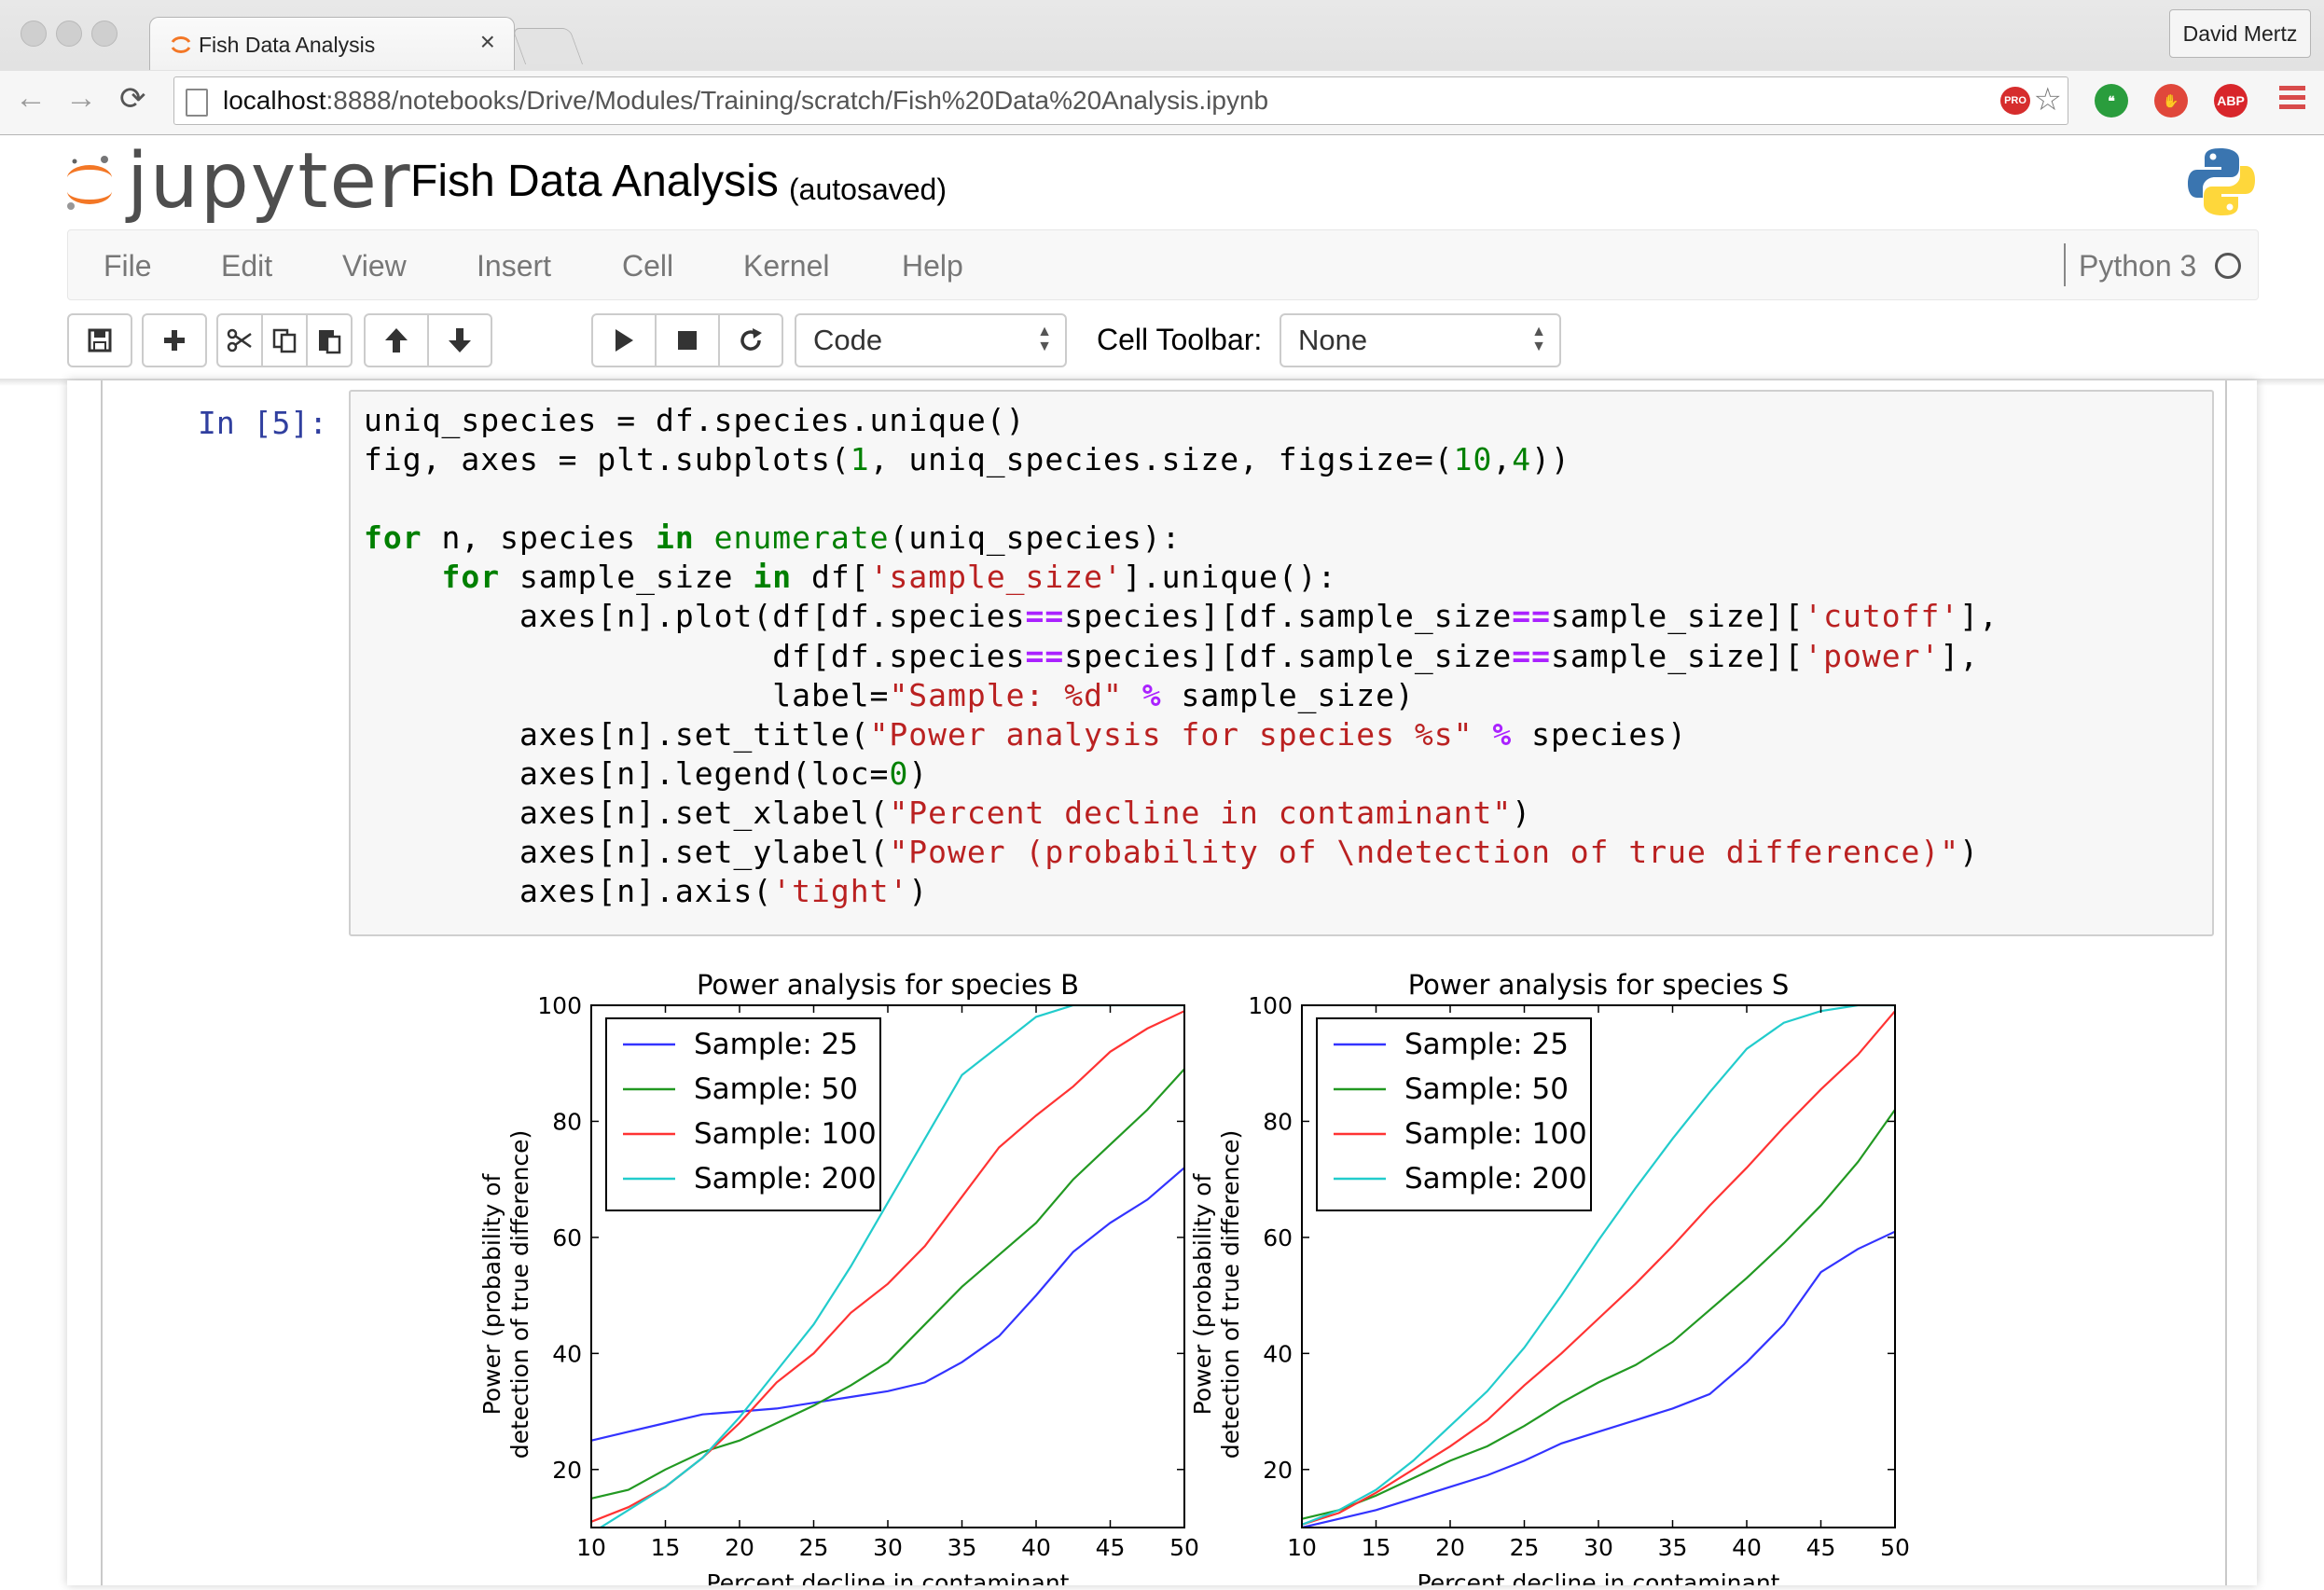 The image size is (2324, 1590). What do you see at coordinates (1202, 1294) in the screenshot?
I see `y-axis-label: Power (probability of` at bounding box center [1202, 1294].